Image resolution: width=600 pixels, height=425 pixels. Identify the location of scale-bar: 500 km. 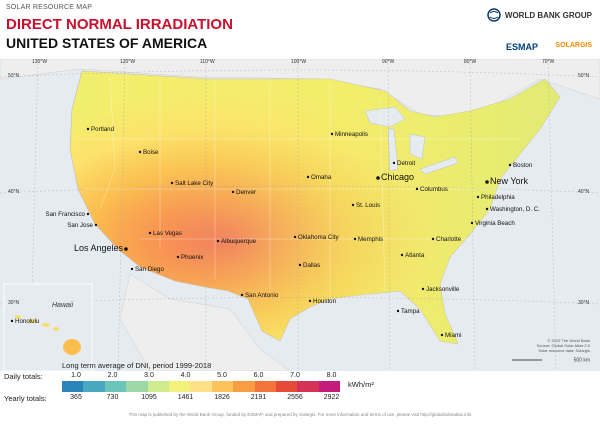
(551, 360).